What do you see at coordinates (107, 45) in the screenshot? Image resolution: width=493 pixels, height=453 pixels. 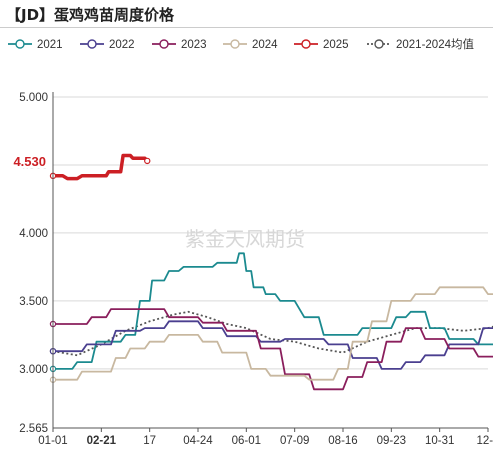 I see `legend-item-2022: 2022` at bounding box center [107, 45].